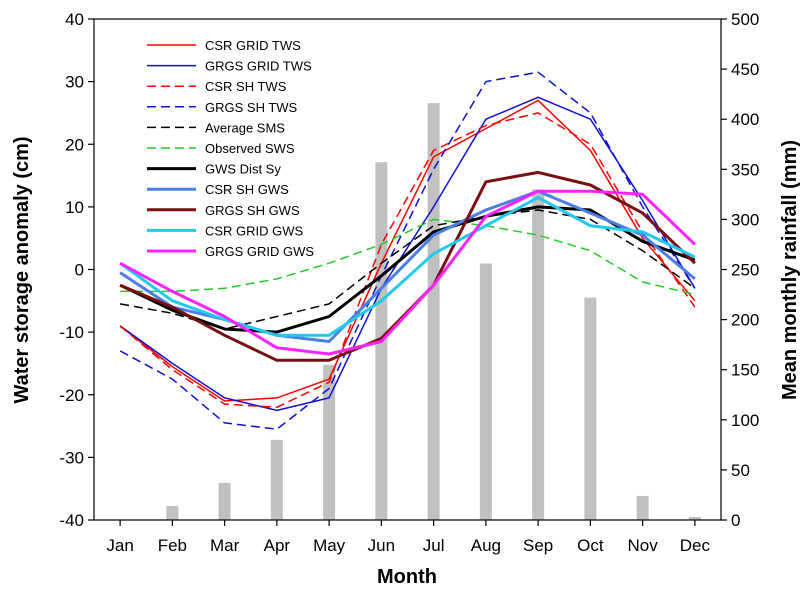 Image resolution: width=808 pixels, height=593 pixels. I want to click on y2-axis-title: Mean monthly rainfall (mm), so click(790, 270).